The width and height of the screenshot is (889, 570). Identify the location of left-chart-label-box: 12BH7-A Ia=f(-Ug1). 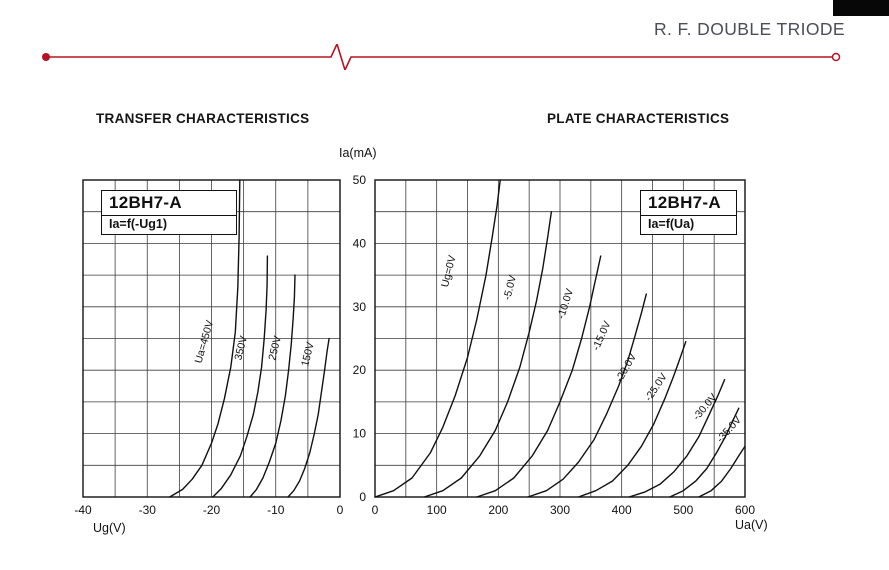
(169, 212).